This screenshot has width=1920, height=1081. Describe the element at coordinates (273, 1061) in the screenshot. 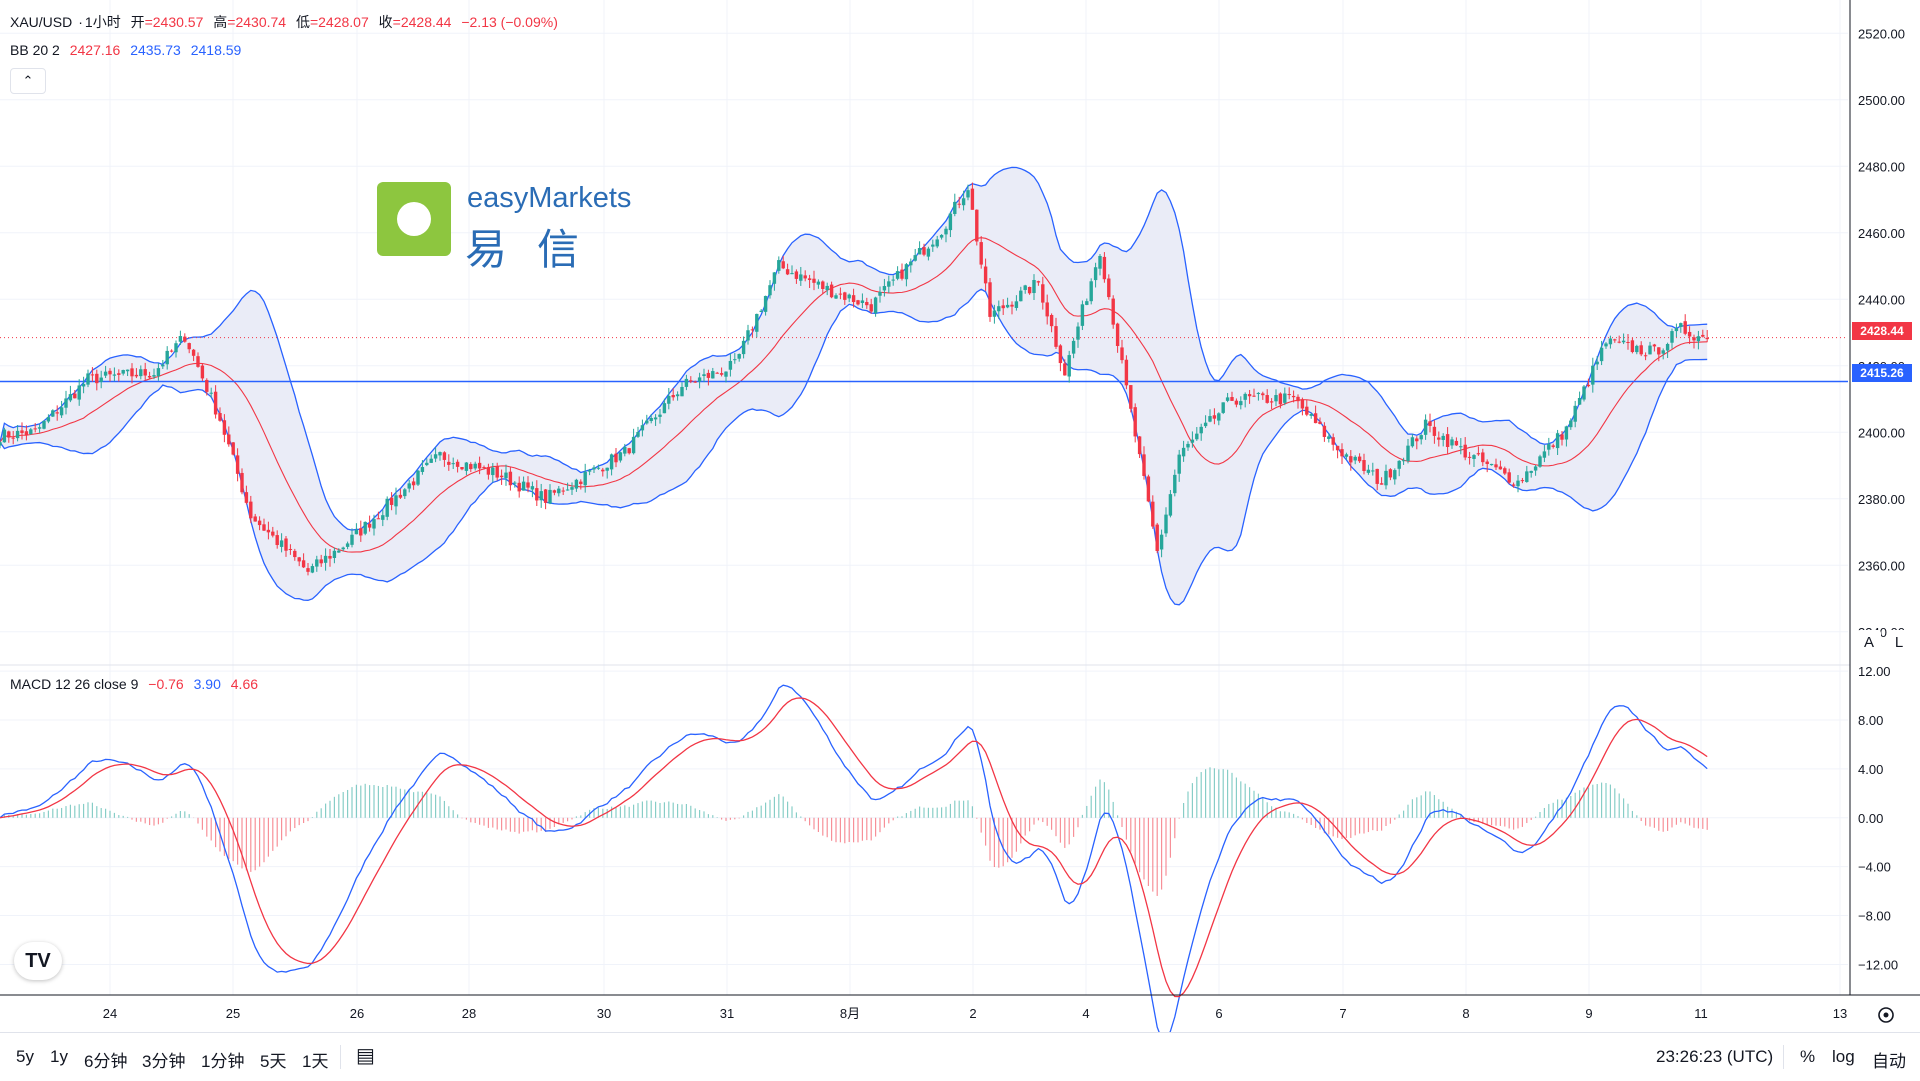

I see `range-5d: 5天` at that location.